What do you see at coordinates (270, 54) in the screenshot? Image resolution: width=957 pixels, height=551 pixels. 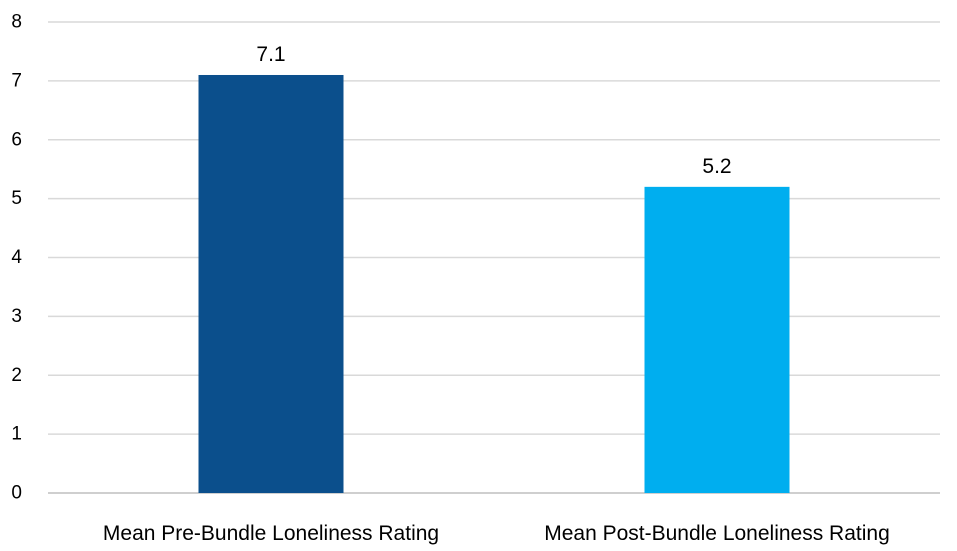 I see `data-label: 7.1` at bounding box center [270, 54].